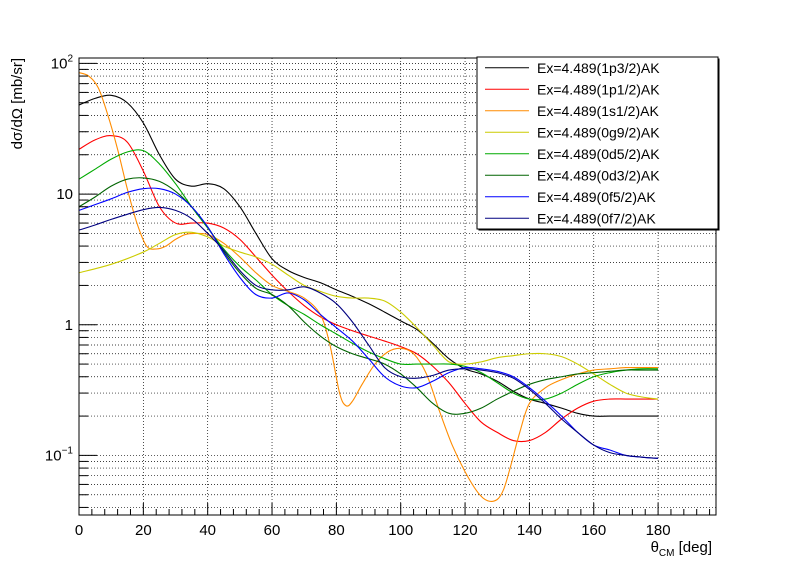 The image size is (796, 572). I want to click on x-tick-label: 40, so click(207, 530).